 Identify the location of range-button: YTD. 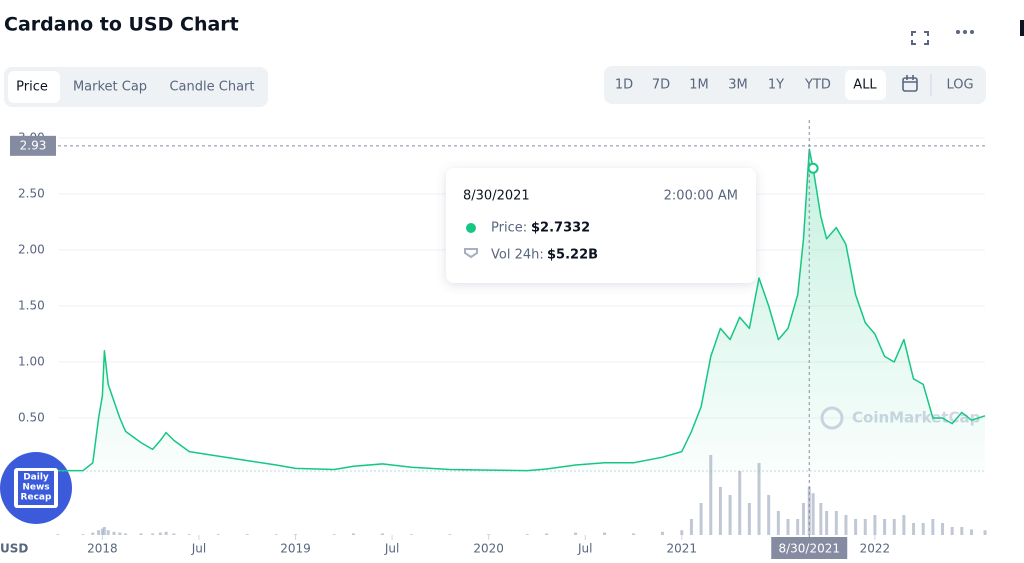
(817, 85).